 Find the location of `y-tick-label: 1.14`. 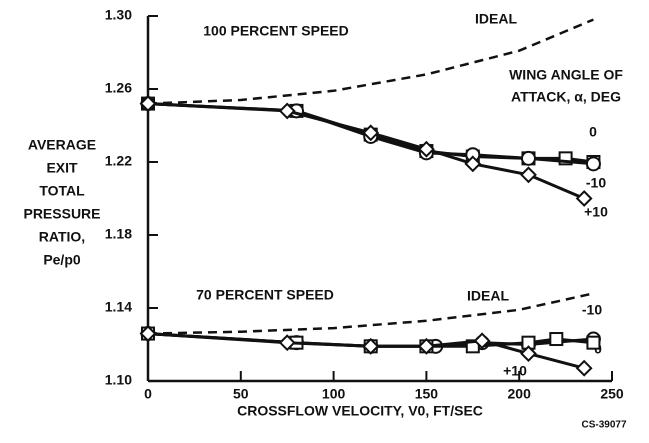

y-tick-label: 1.14 is located at coordinates (118, 307).